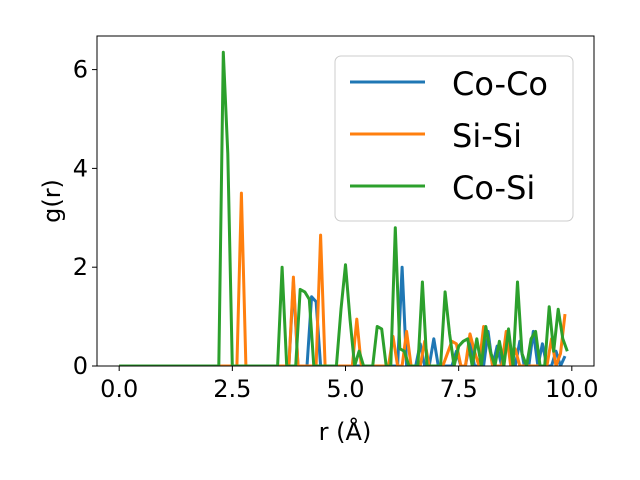  I want to click on legend-label-co-si: Co-Si, so click(493, 188).